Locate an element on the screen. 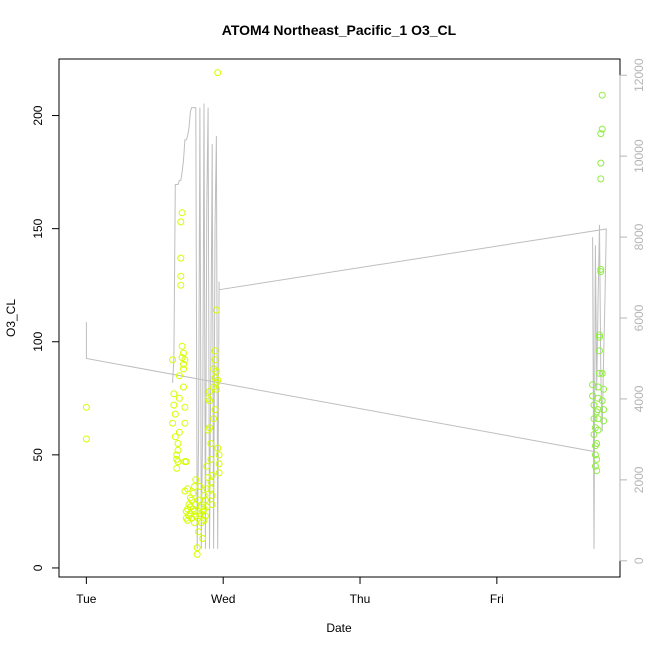 The width and height of the screenshot is (650, 650). y2-tick-label: 10000 is located at coordinates (639, 156).